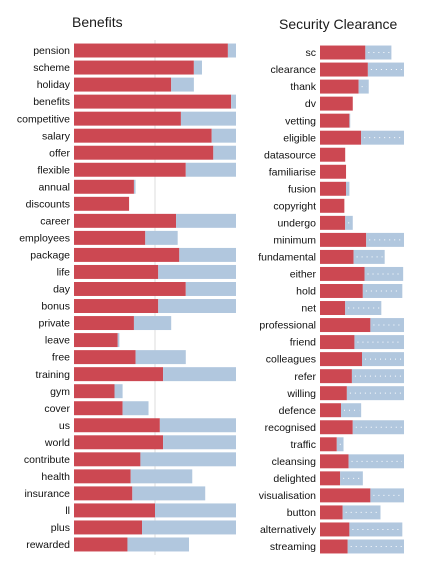 Image resolution: width=424 pixels, height=569 pixels. I want to click on category-label: clearance, so click(293, 70).